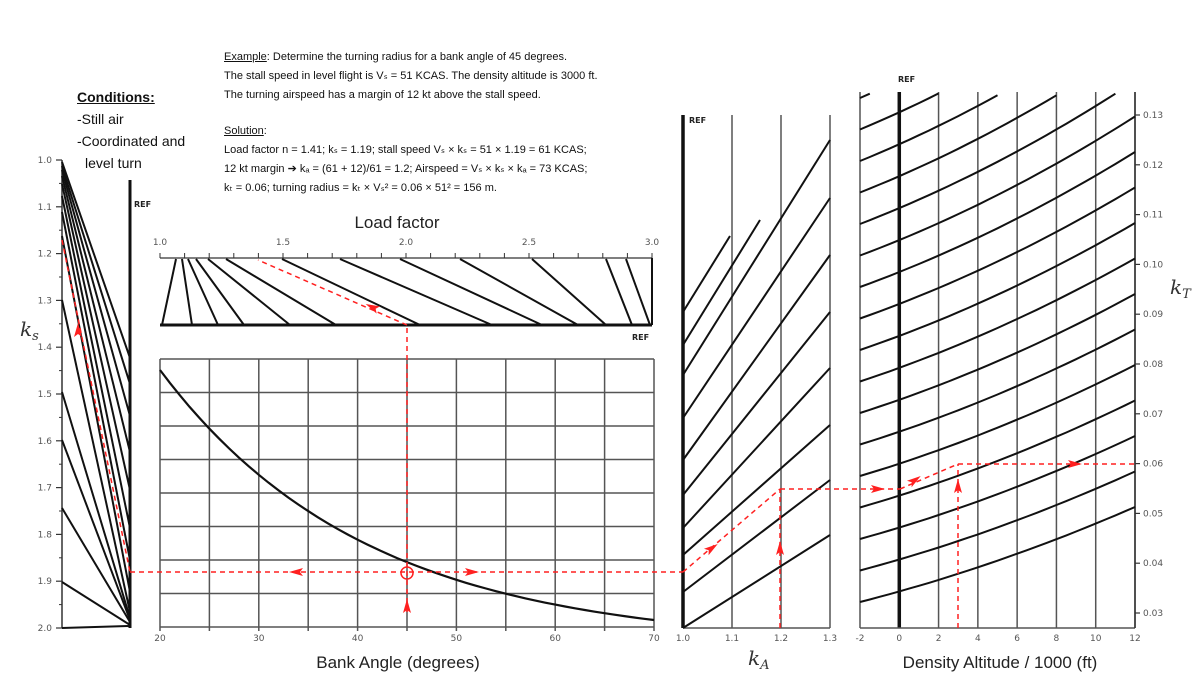  Describe the element at coordinates (1153, 365) in the screenshot. I see `tick-label: 0.08` at that location.